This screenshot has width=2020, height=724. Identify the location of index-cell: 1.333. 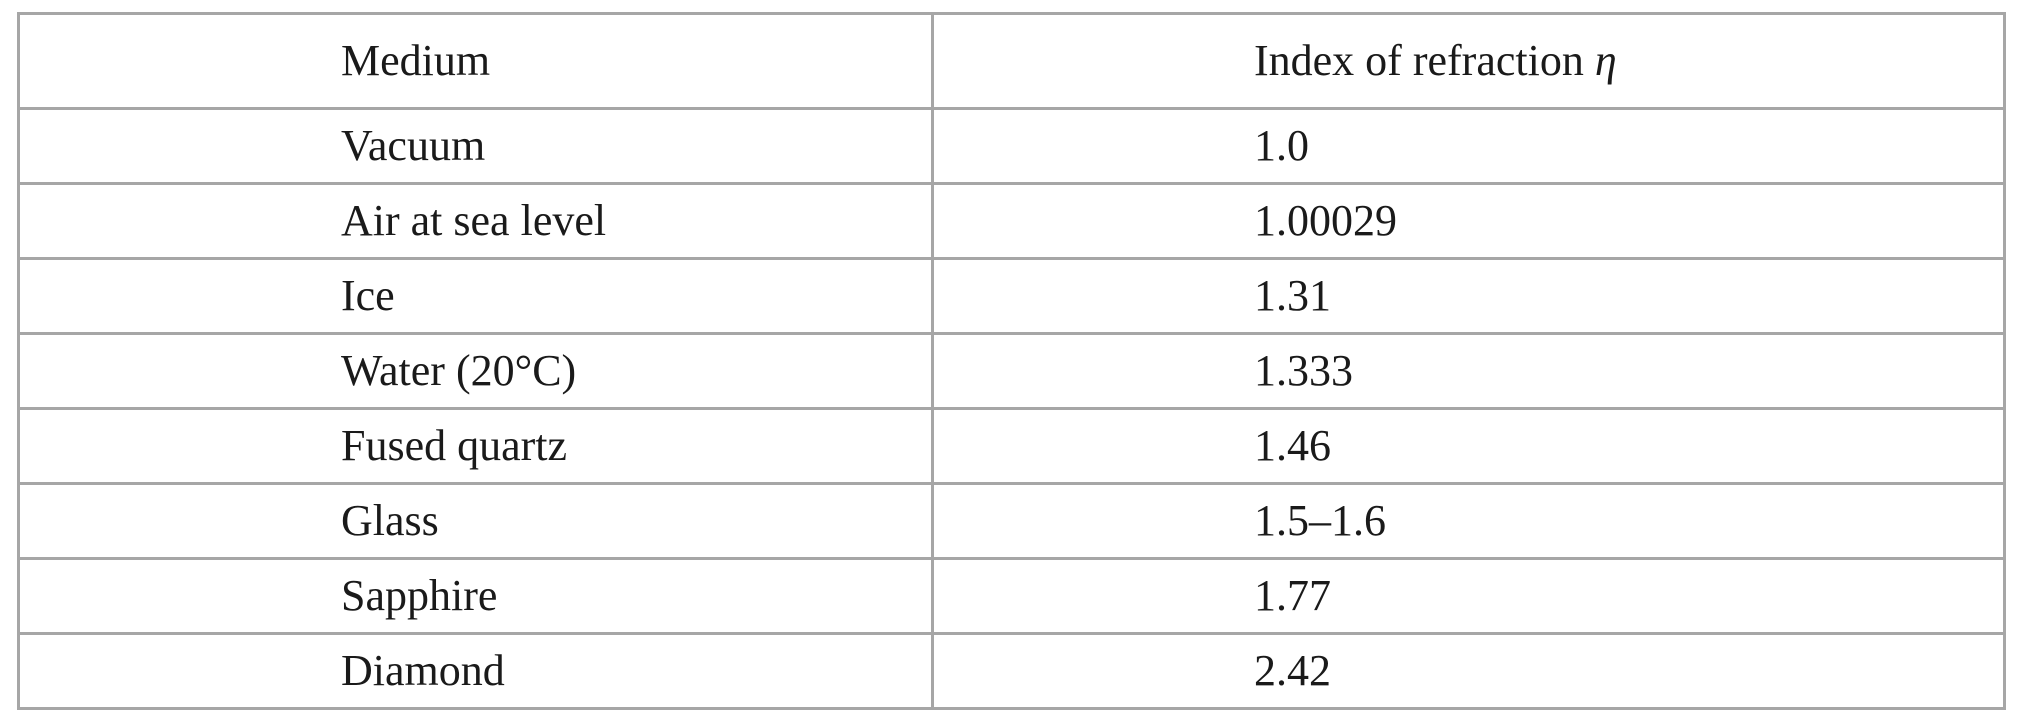
(1468, 371).